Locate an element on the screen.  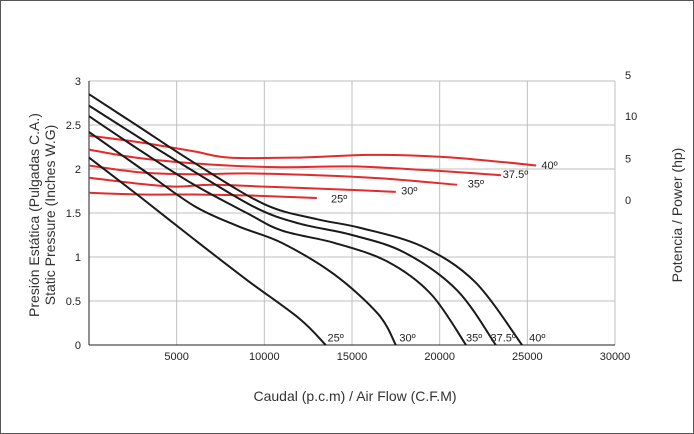
y-axis-label-en: Static Pressure (Inches W.G) is located at coordinates (50, 215).